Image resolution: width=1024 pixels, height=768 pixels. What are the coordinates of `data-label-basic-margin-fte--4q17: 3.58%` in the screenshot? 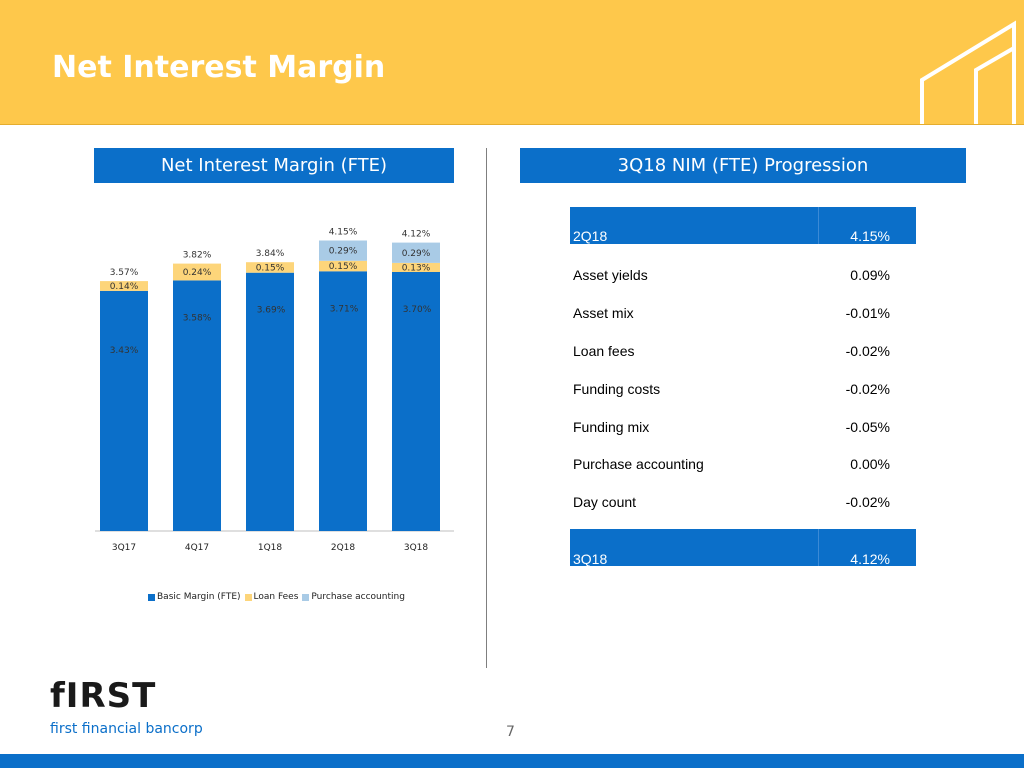 It's located at (197, 318).